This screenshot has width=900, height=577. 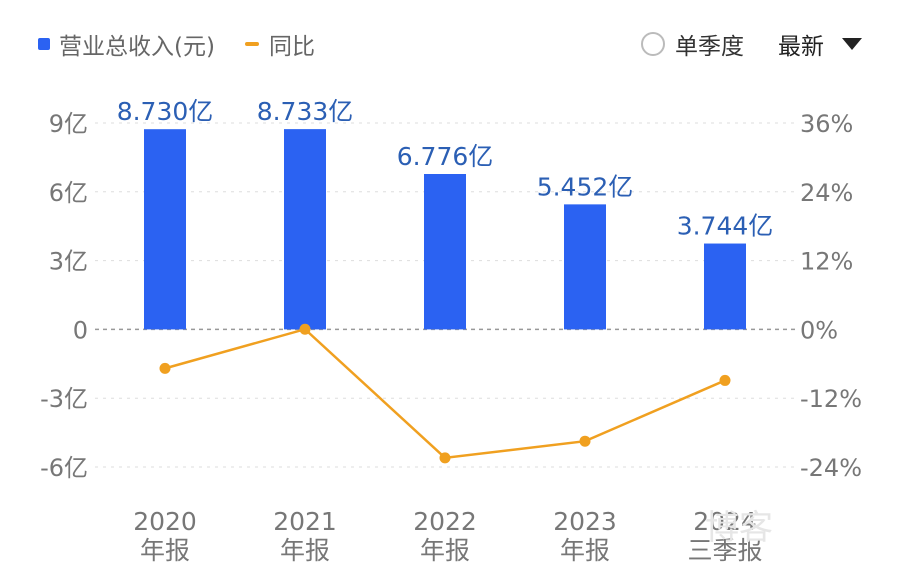 What do you see at coordinates (819, 330) in the screenshot?
I see `right-tick-label: 0%` at bounding box center [819, 330].